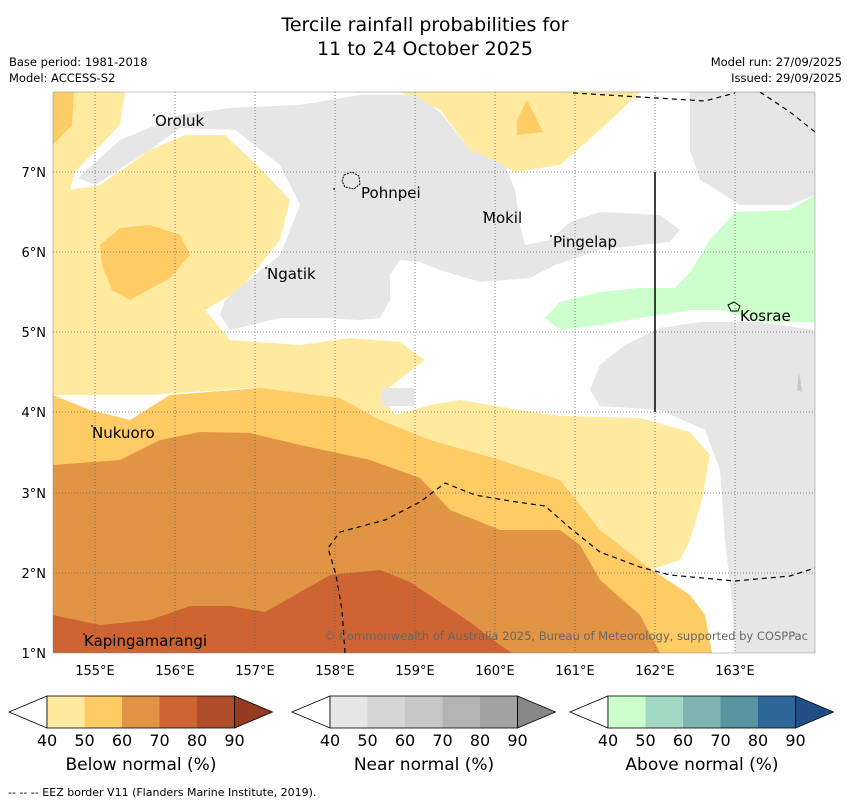 This screenshot has width=850, height=804. What do you see at coordinates (34, 413) in the screenshot?
I see `lat-tick-label: 4°N` at bounding box center [34, 413].